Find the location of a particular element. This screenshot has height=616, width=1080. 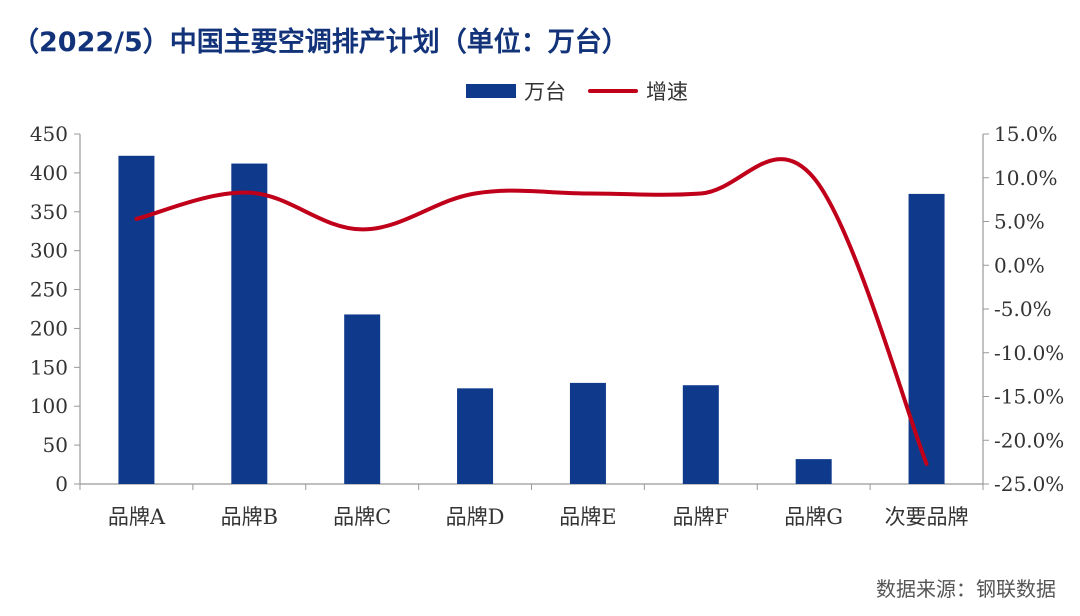

left-tick-label: 400 is located at coordinates (49, 173).